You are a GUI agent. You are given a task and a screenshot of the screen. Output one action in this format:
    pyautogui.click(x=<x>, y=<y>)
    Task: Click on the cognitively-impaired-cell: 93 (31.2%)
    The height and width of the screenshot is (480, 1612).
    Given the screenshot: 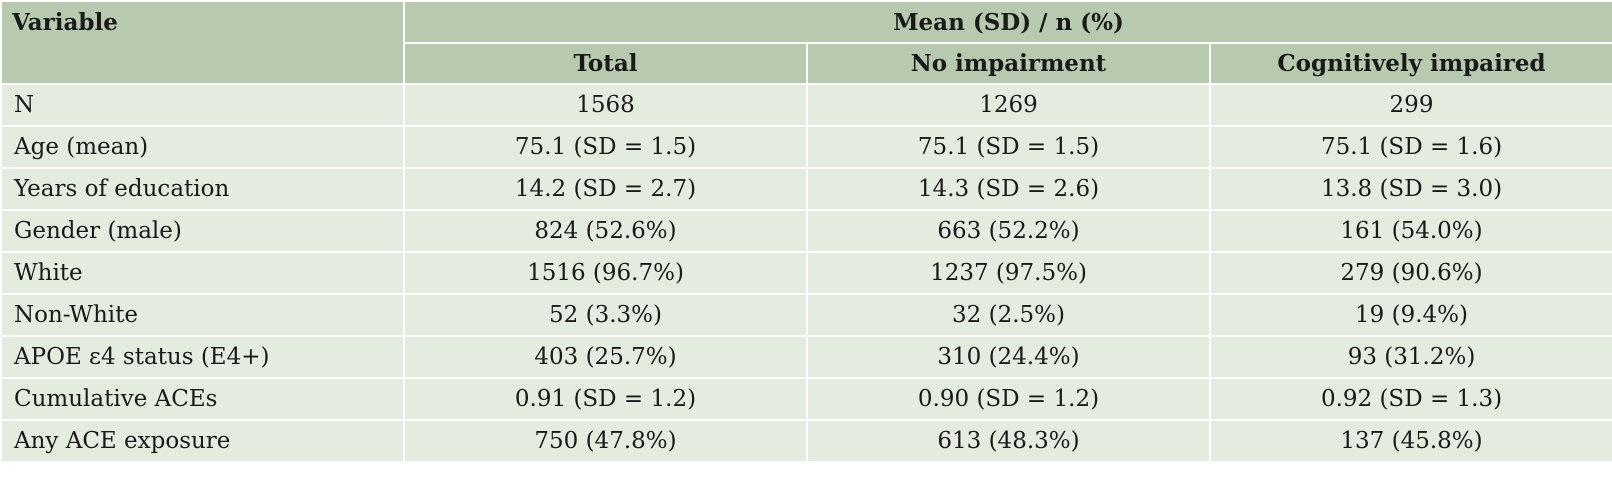 What is the action you would take?
    pyautogui.click(x=1410, y=357)
    